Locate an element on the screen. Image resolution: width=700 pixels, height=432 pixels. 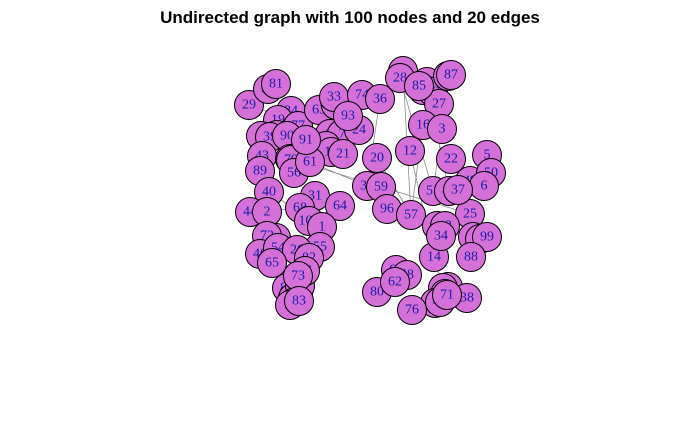
node-label: 59 is located at coordinates (381, 187).